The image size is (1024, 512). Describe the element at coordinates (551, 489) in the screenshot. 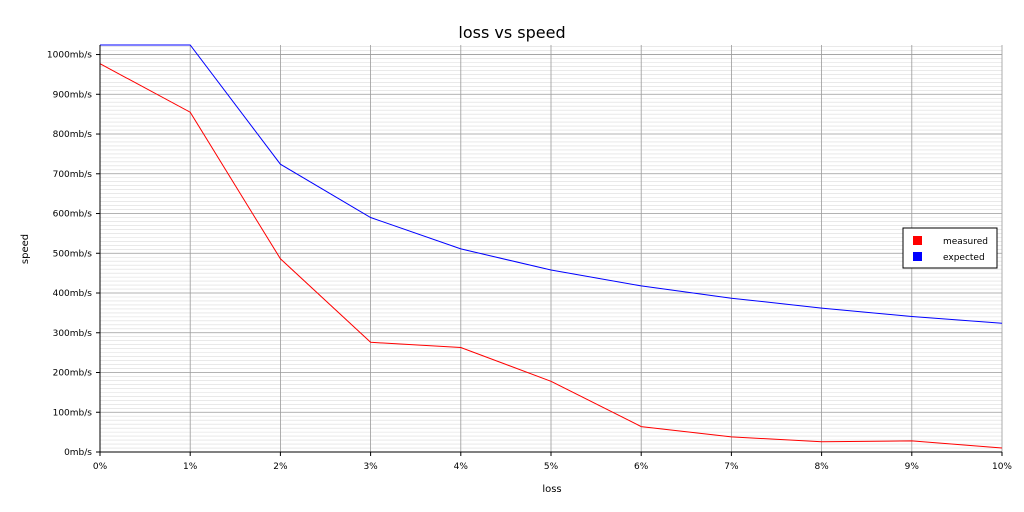

I see `x-axis-label: loss` at that location.